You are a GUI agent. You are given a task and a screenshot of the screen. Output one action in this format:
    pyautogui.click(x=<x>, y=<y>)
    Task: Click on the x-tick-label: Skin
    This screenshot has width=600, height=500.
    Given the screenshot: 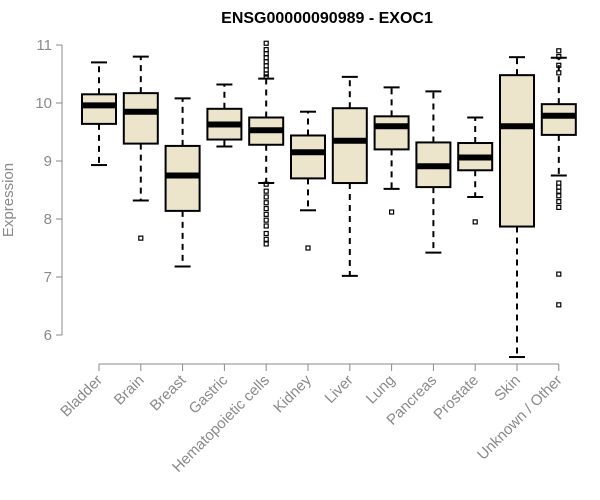 What is the action you would take?
    pyautogui.click(x=507, y=388)
    